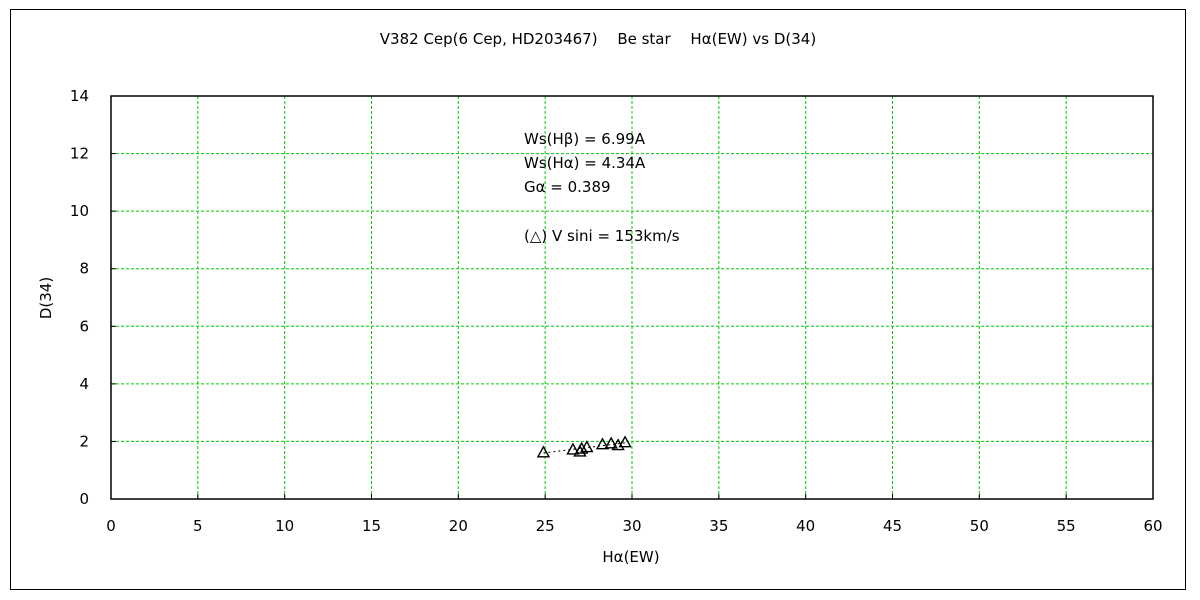  What do you see at coordinates (84, 326) in the screenshot?
I see `y-tick-label: 6` at bounding box center [84, 326].